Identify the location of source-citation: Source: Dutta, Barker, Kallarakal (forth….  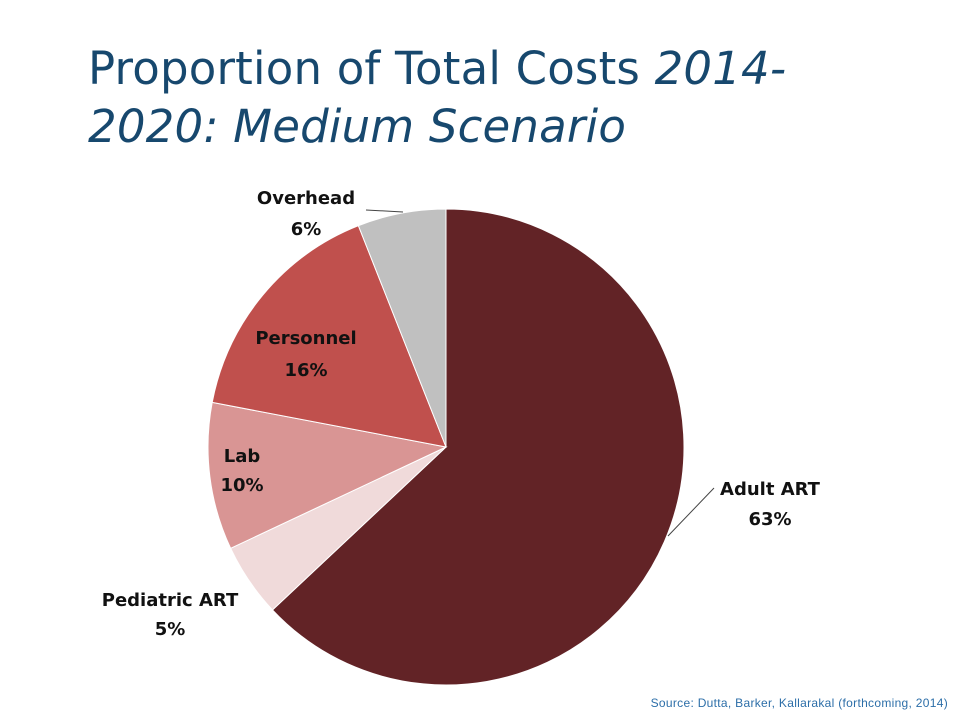
(799, 703).